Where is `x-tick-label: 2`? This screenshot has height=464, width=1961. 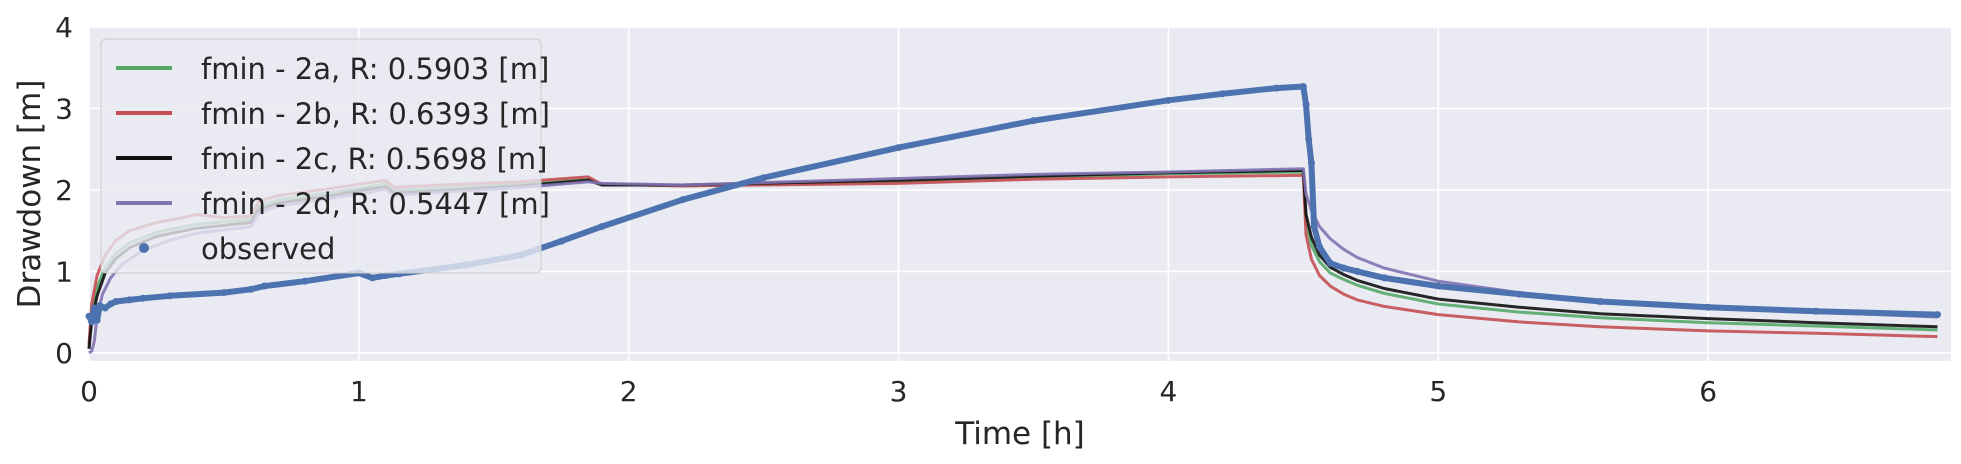 x-tick-label: 2 is located at coordinates (629, 391).